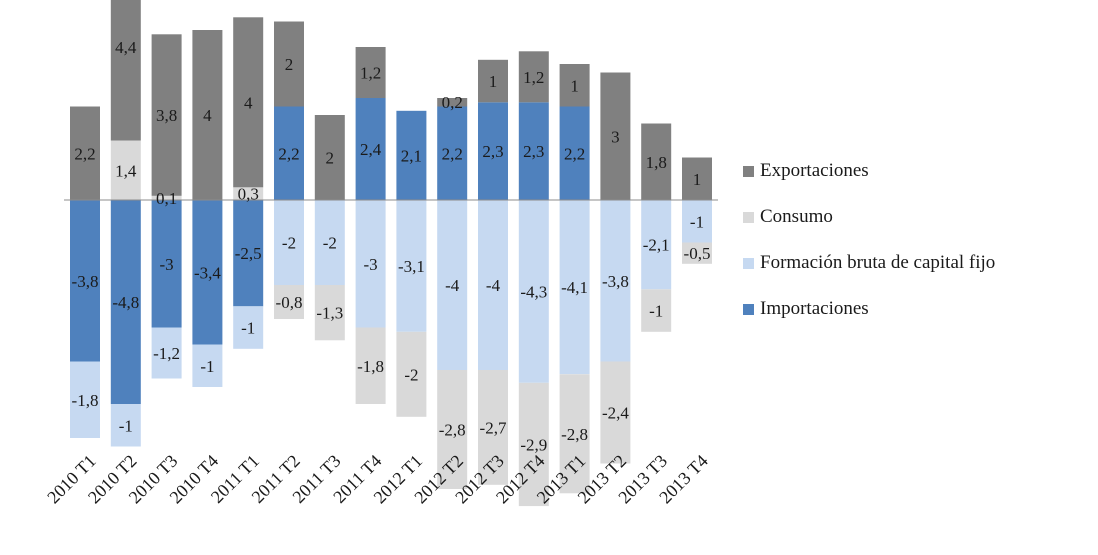  I want to click on bar-formacion-bruta-de-capital-fijo-2011-t4, so click(370, 264).